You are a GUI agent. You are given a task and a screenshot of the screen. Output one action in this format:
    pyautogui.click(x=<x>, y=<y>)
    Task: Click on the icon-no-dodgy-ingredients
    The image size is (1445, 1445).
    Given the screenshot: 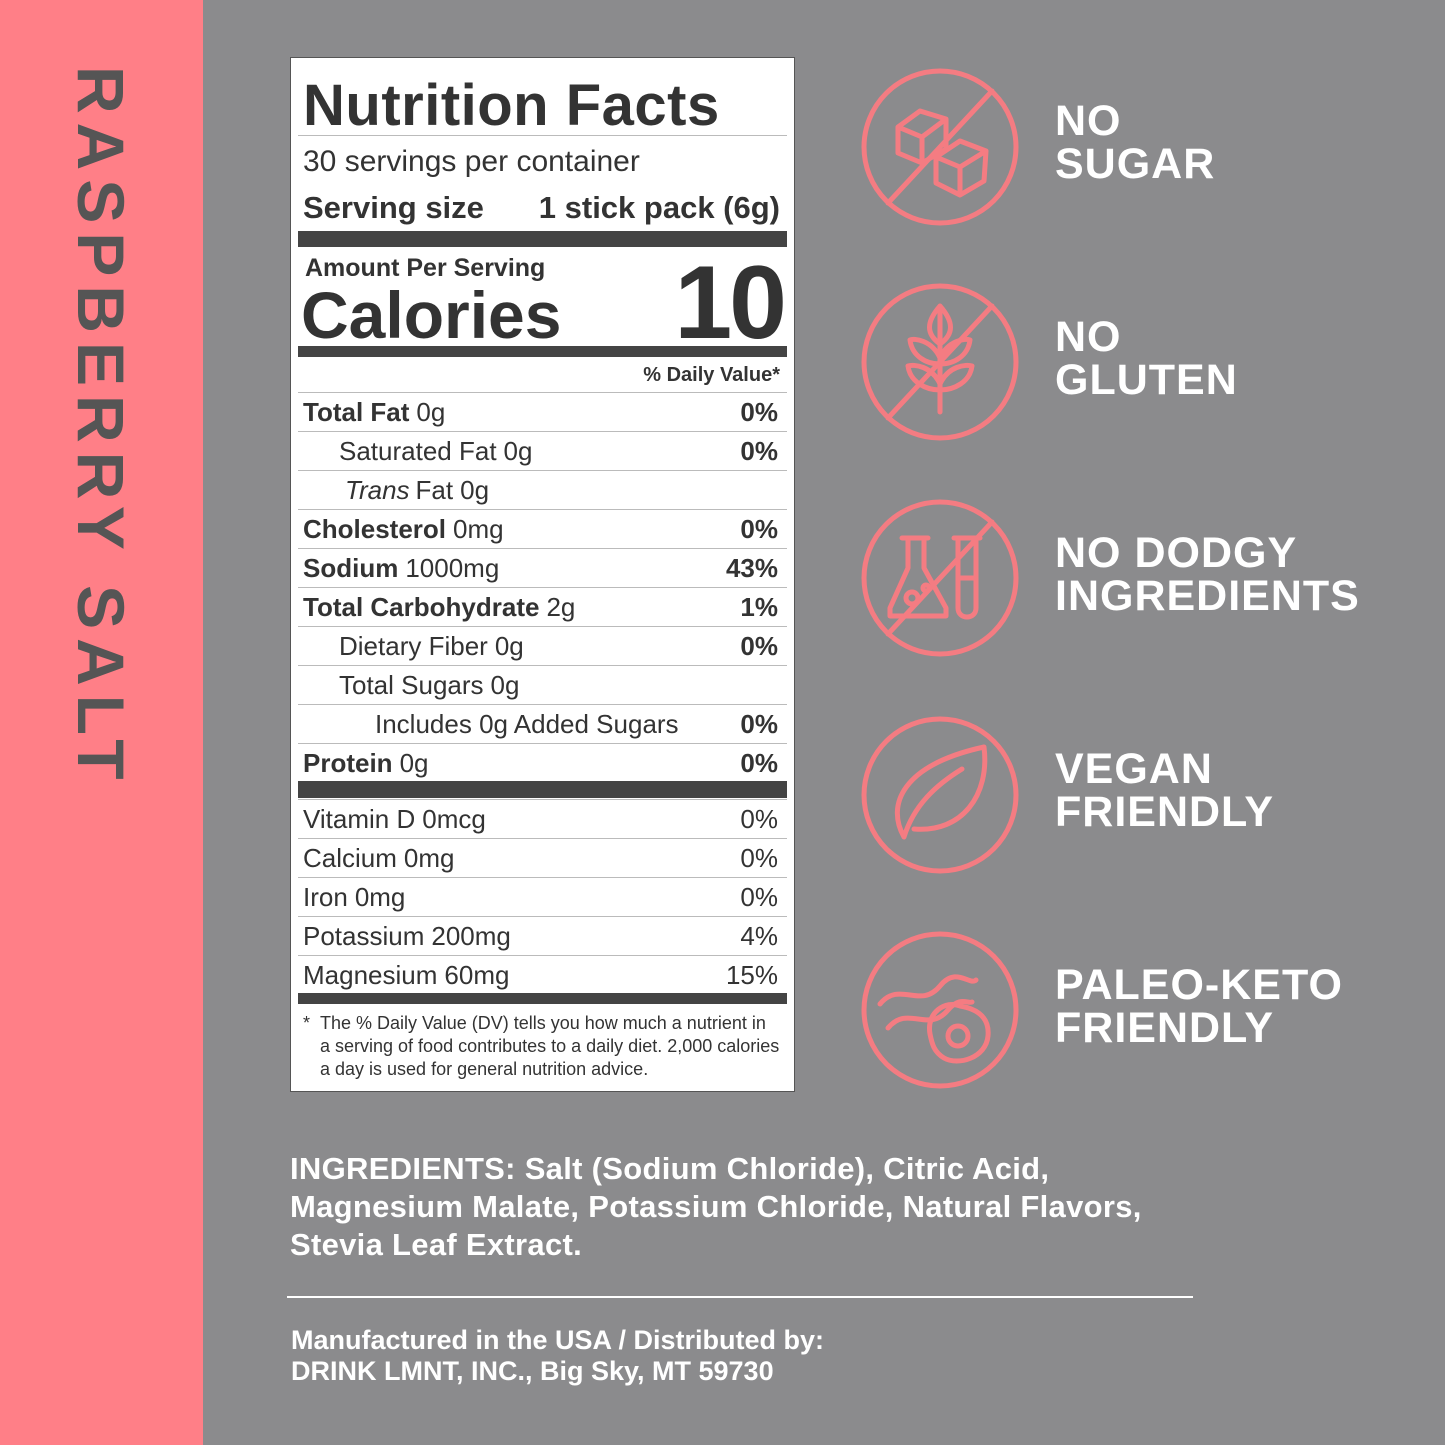 What is the action you would take?
    pyautogui.click(x=940, y=578)
    